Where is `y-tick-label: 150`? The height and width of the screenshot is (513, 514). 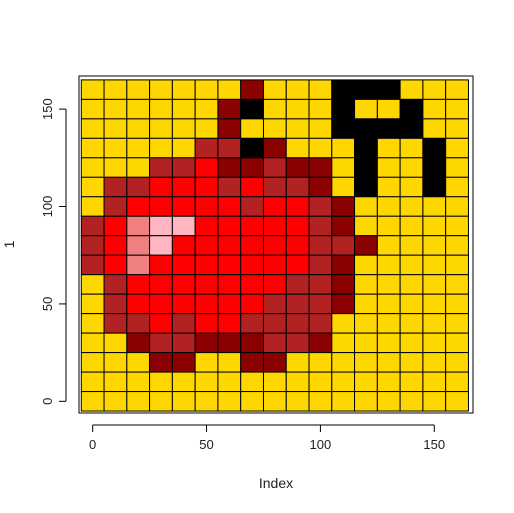 y-tick-label: 150 is located at coordinates (47, 109).